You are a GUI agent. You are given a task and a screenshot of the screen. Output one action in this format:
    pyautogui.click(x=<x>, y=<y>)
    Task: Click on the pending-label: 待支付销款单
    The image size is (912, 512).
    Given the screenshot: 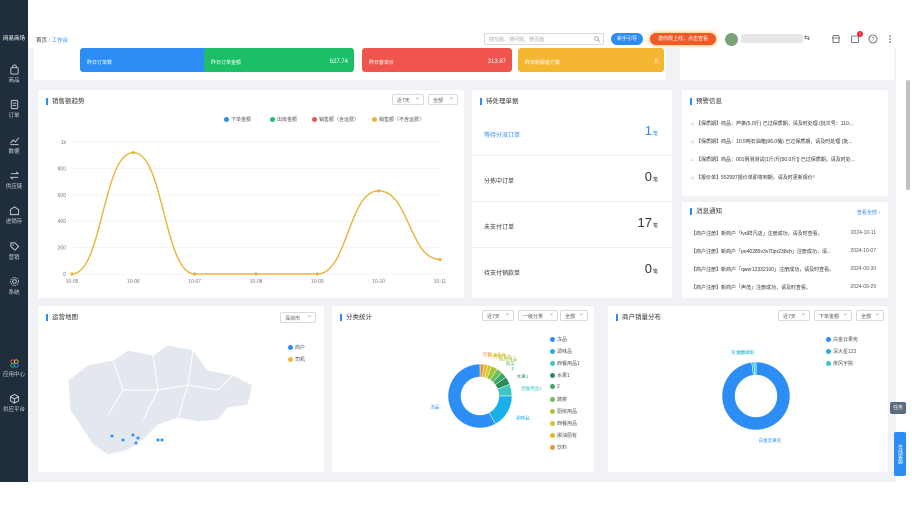 What is the action you would take?
    pyautogui.click(x=502, y=274)
    